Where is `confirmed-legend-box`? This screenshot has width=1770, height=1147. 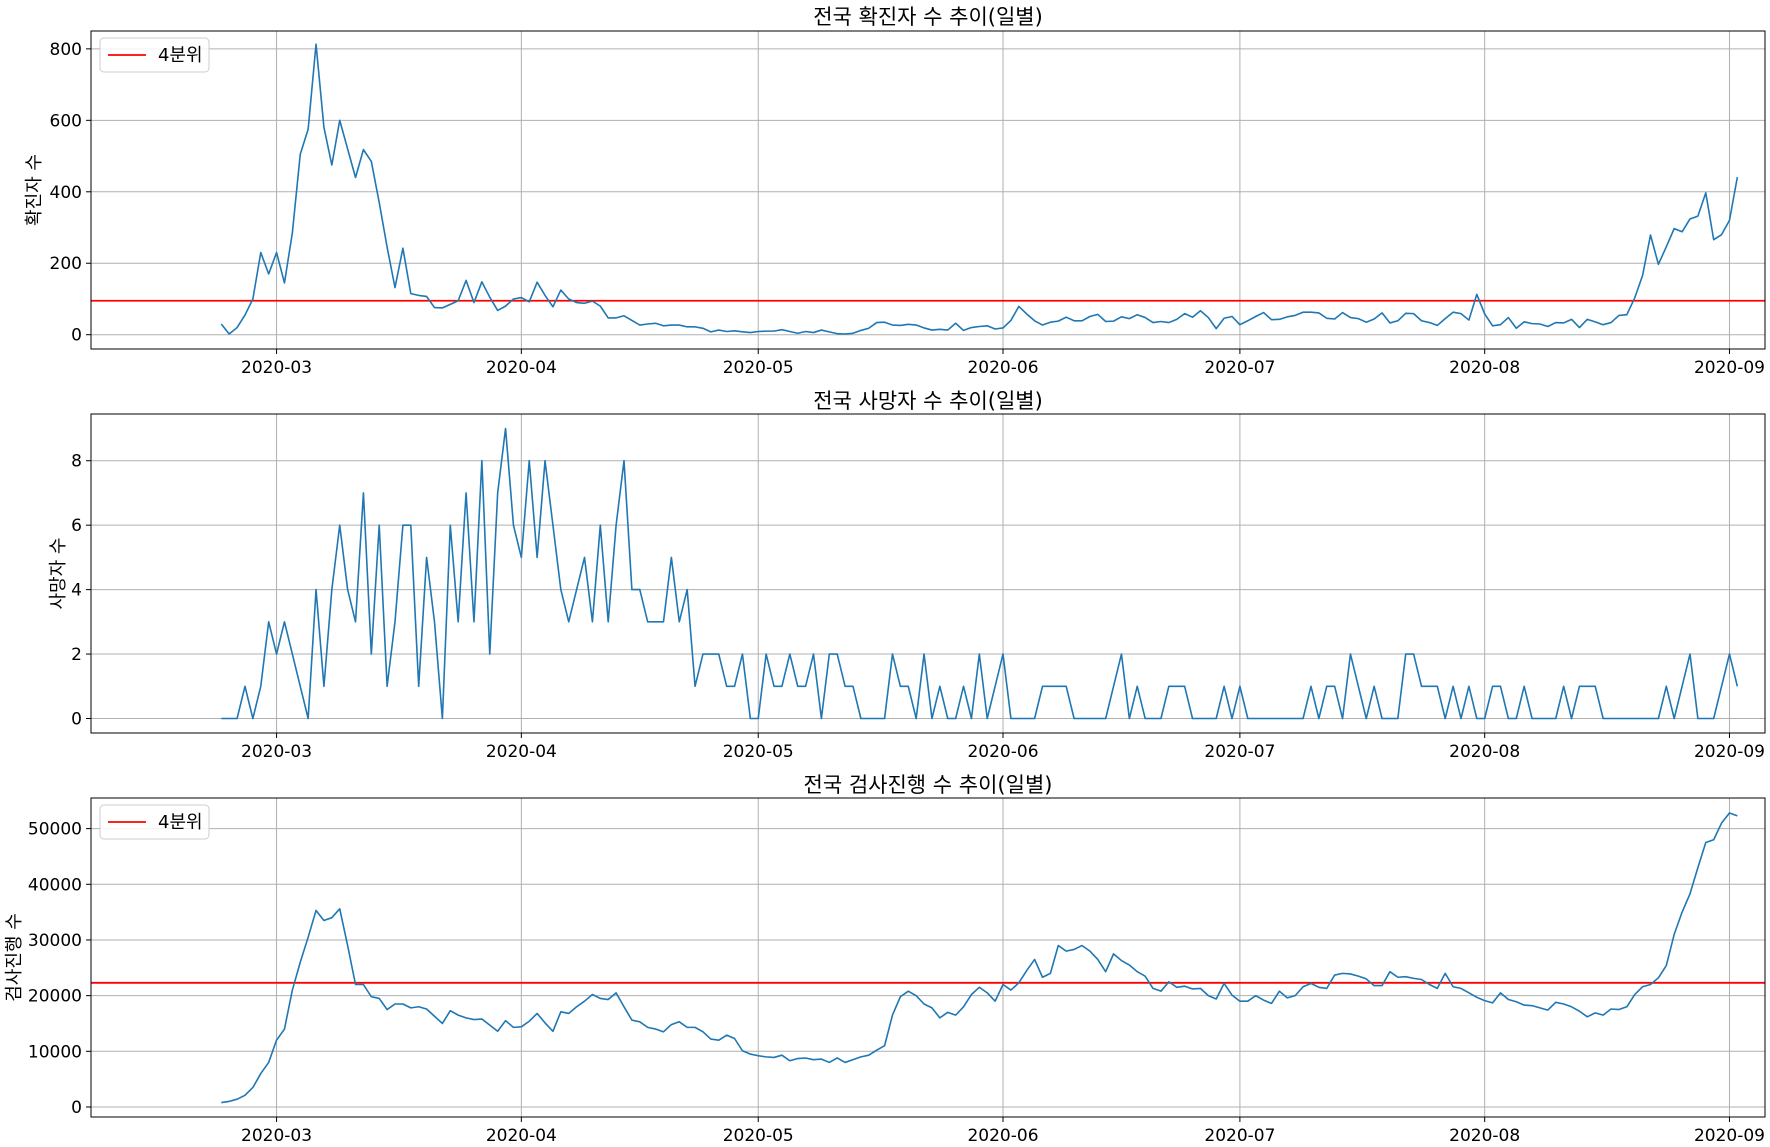
confirmed-legend-box is located at coordinates (154, 55).